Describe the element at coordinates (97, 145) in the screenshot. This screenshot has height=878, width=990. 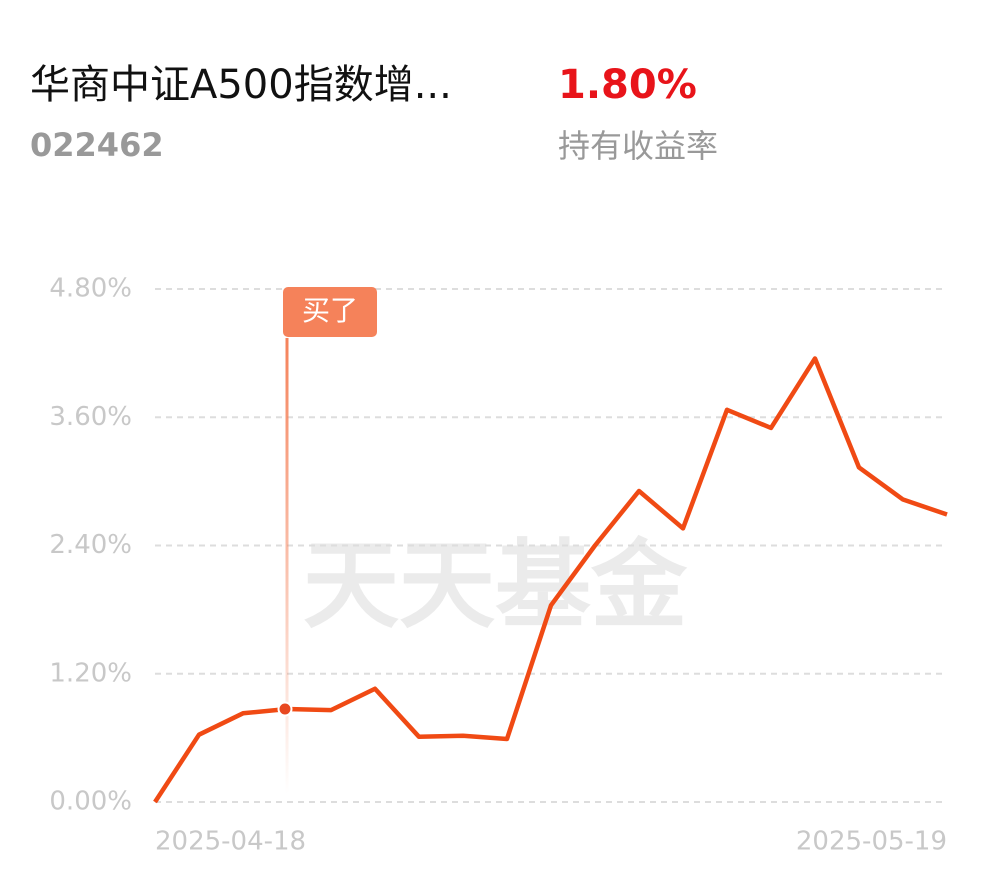
I see `fund-code: 022462` at that location.